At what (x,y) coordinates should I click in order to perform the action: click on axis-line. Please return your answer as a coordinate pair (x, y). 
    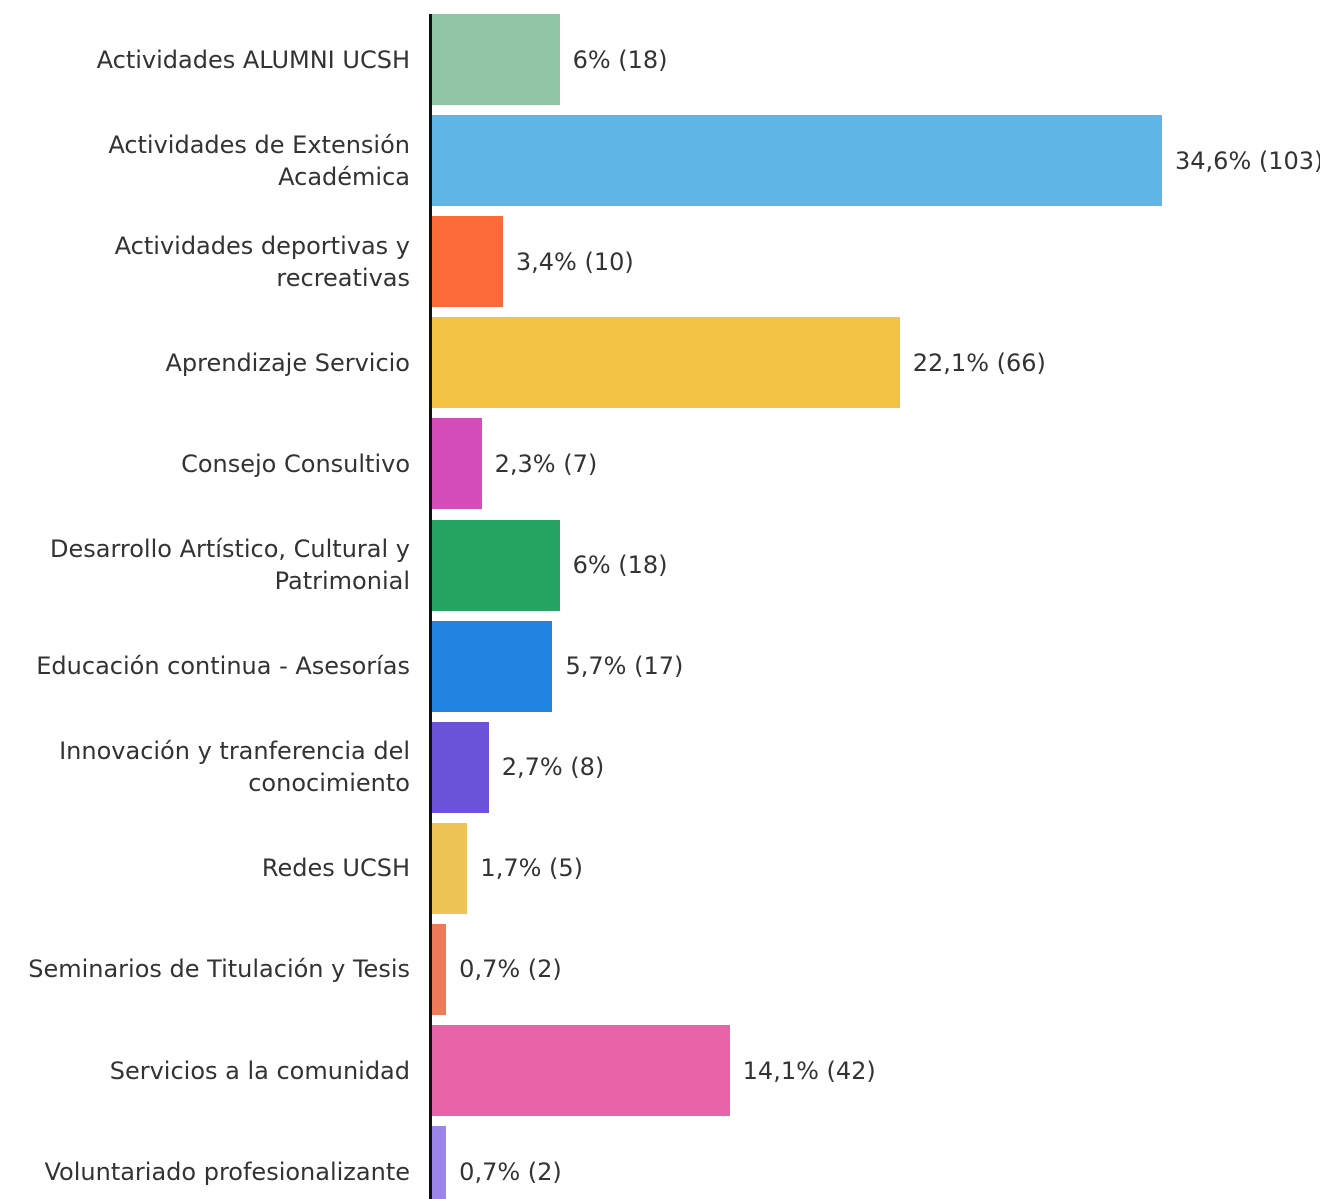
    Looking at the image, I should click on (430, 606).